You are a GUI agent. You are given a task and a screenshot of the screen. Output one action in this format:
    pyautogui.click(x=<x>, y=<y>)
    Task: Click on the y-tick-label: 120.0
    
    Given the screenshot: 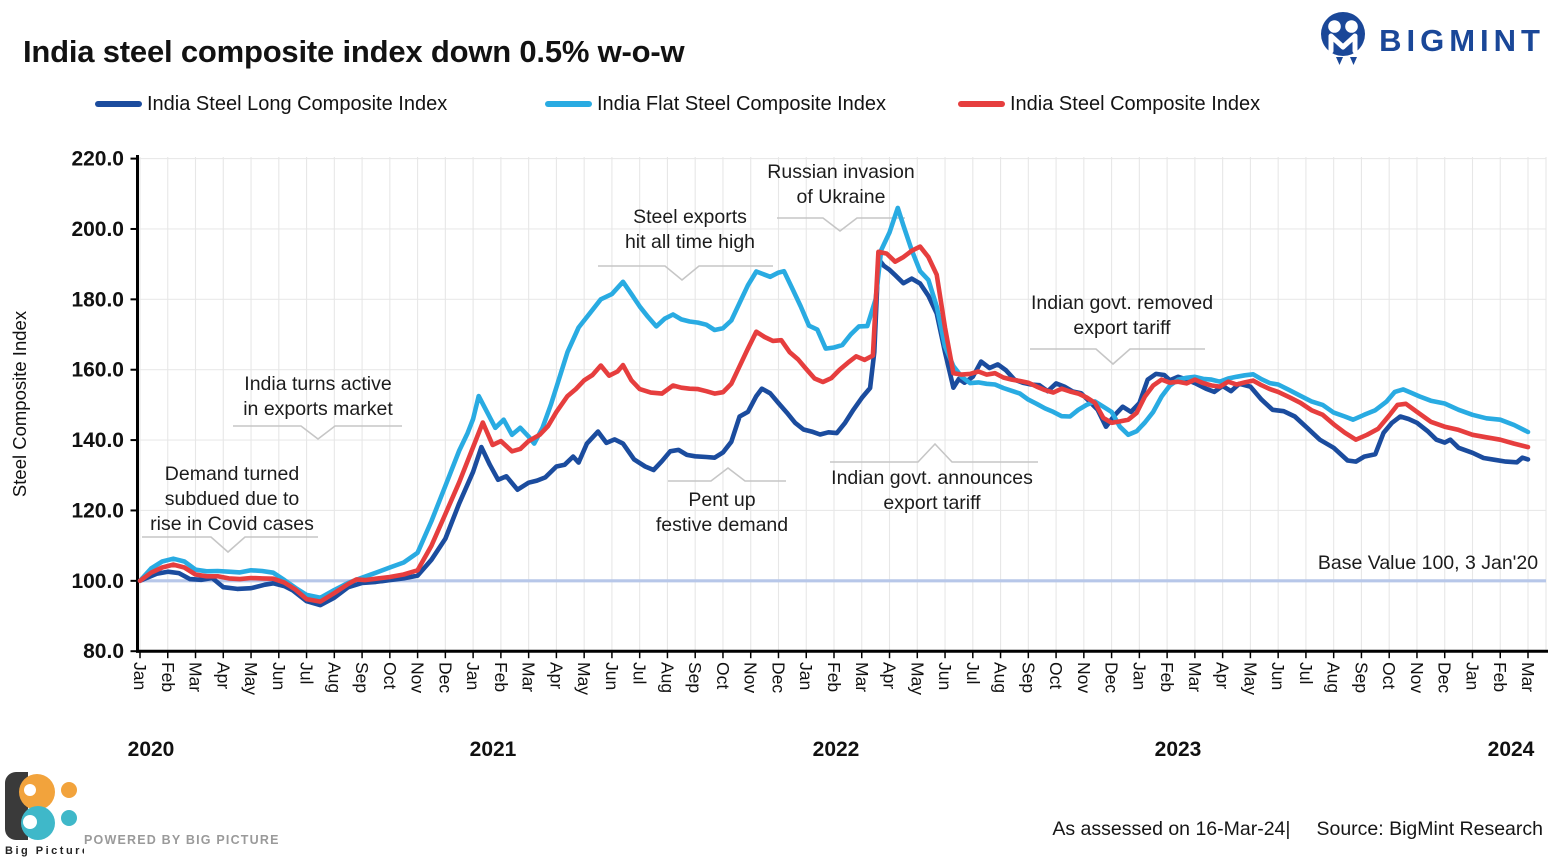 What is the action you would take?
    pyautogui.click(x=97, y=510)
    